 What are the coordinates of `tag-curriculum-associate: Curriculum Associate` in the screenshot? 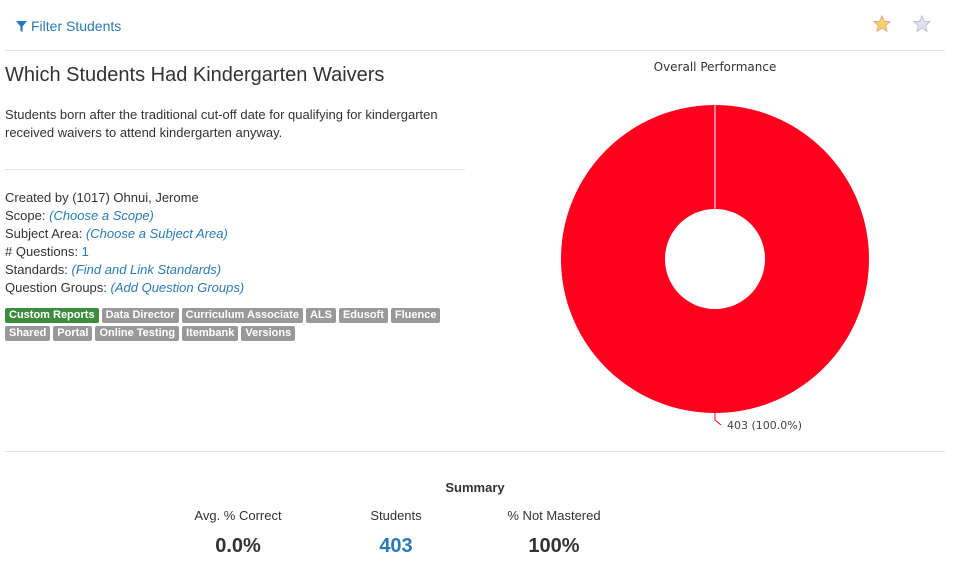 It's located at (242, 315).